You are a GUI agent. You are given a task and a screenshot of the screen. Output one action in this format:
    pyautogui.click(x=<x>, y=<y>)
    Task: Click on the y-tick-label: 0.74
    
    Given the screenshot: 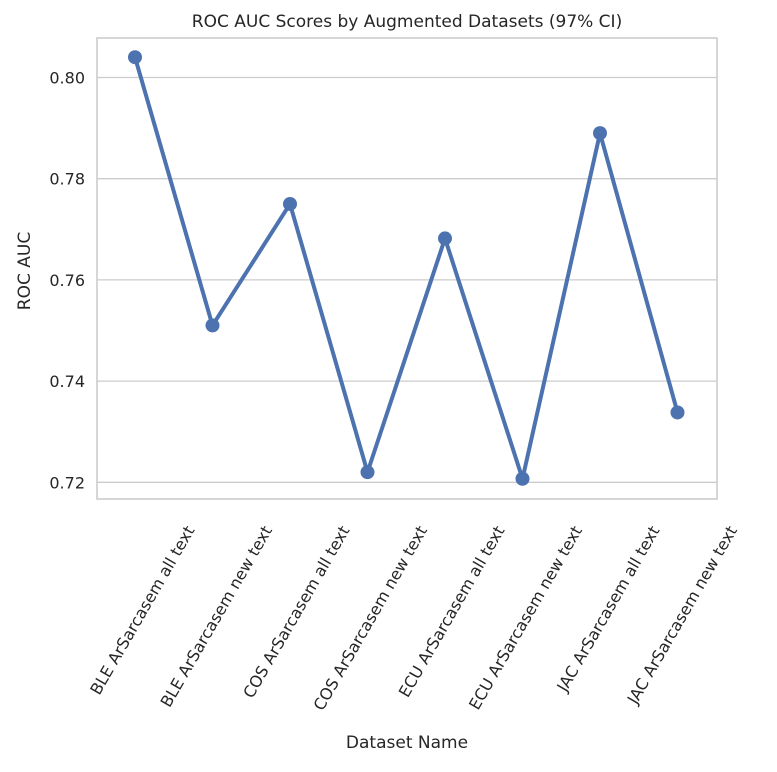 What is the action you would take?
    pyautogui.click(x=67, y=381)
    